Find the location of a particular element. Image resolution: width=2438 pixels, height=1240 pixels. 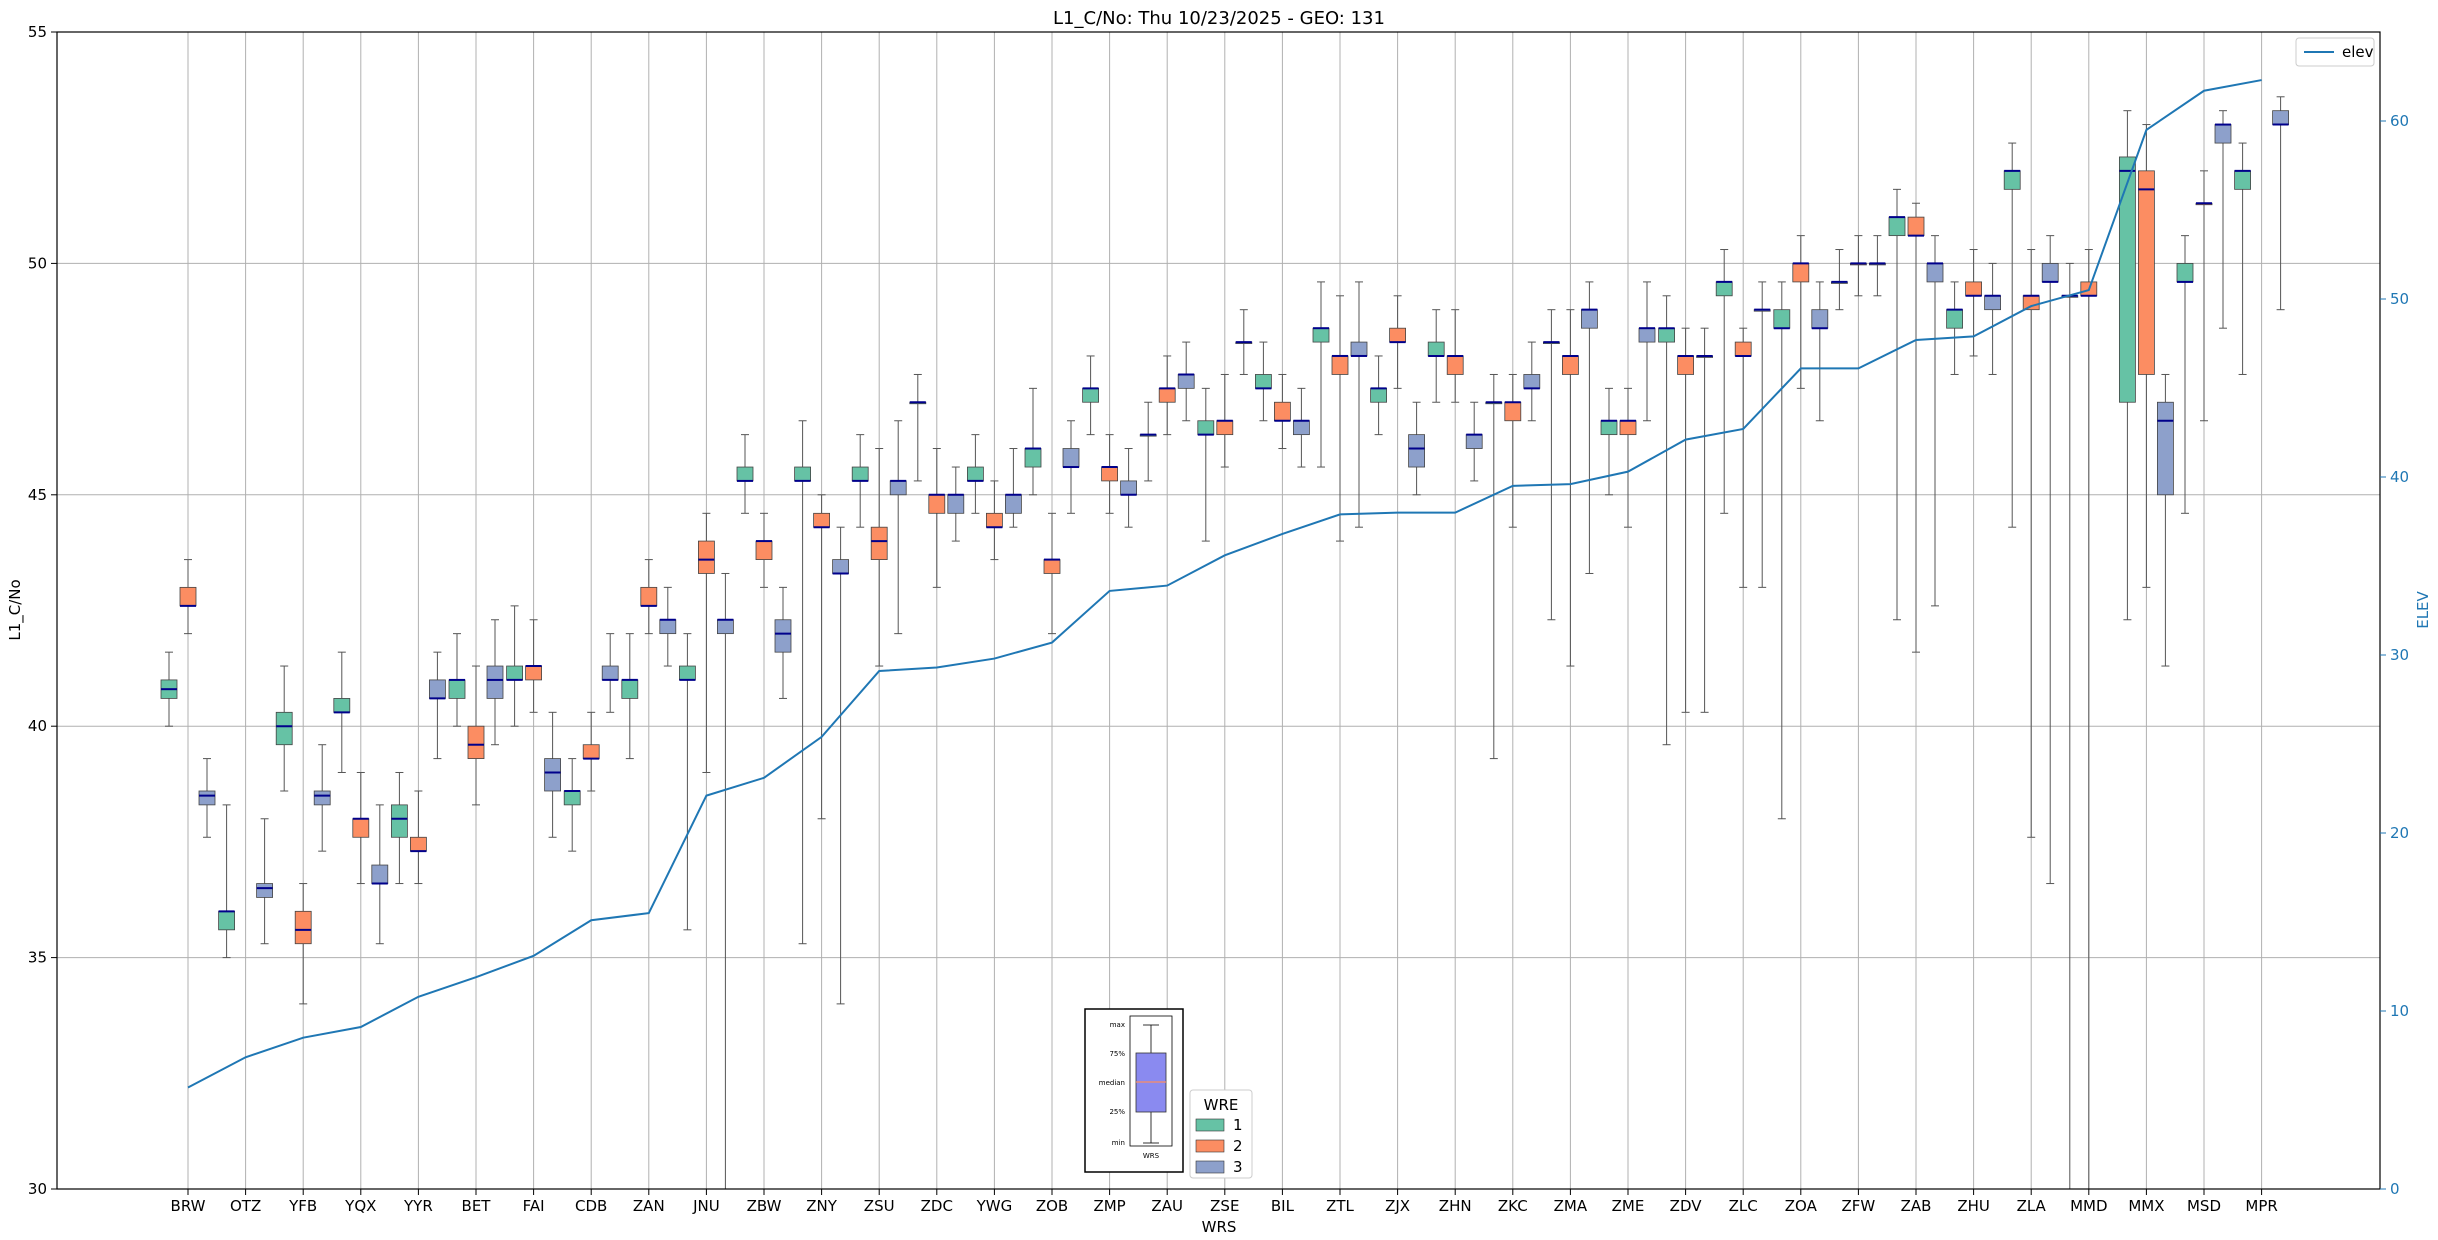

y2-tick-label: 0 is located at coordinates (2395, 1189).